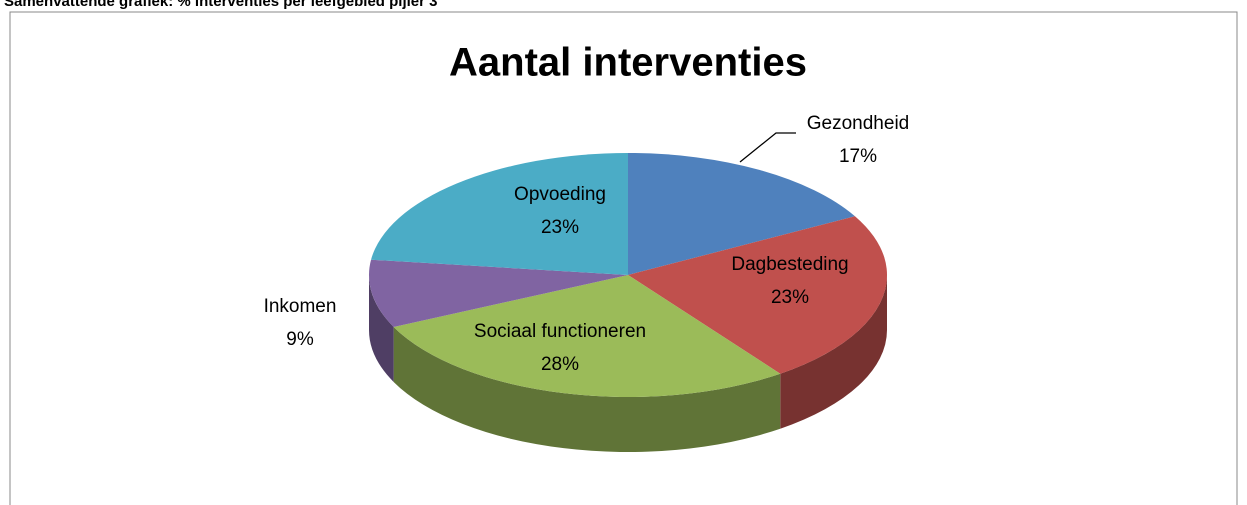 Image resolution: width=1247 pixels, height=505 pixels. What do you see at coordinates (628, 63) in the screenshot?
I see `chart-title: Aantal interventies` at bounding box center [628, 63].